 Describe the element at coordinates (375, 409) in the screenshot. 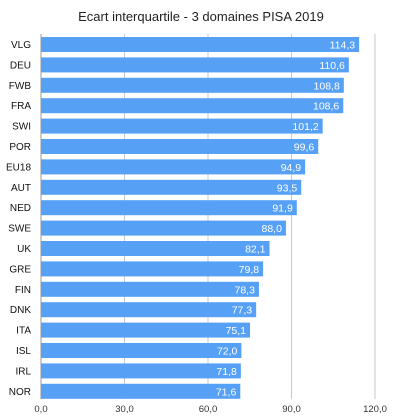

I see `x-tick-label: 120,0` at that location.